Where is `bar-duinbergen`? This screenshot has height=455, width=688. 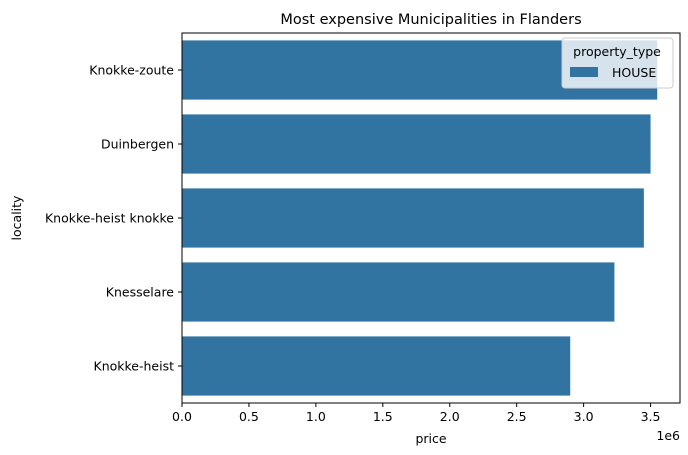
bar-duinbergen is located at coordinates (416, 144).